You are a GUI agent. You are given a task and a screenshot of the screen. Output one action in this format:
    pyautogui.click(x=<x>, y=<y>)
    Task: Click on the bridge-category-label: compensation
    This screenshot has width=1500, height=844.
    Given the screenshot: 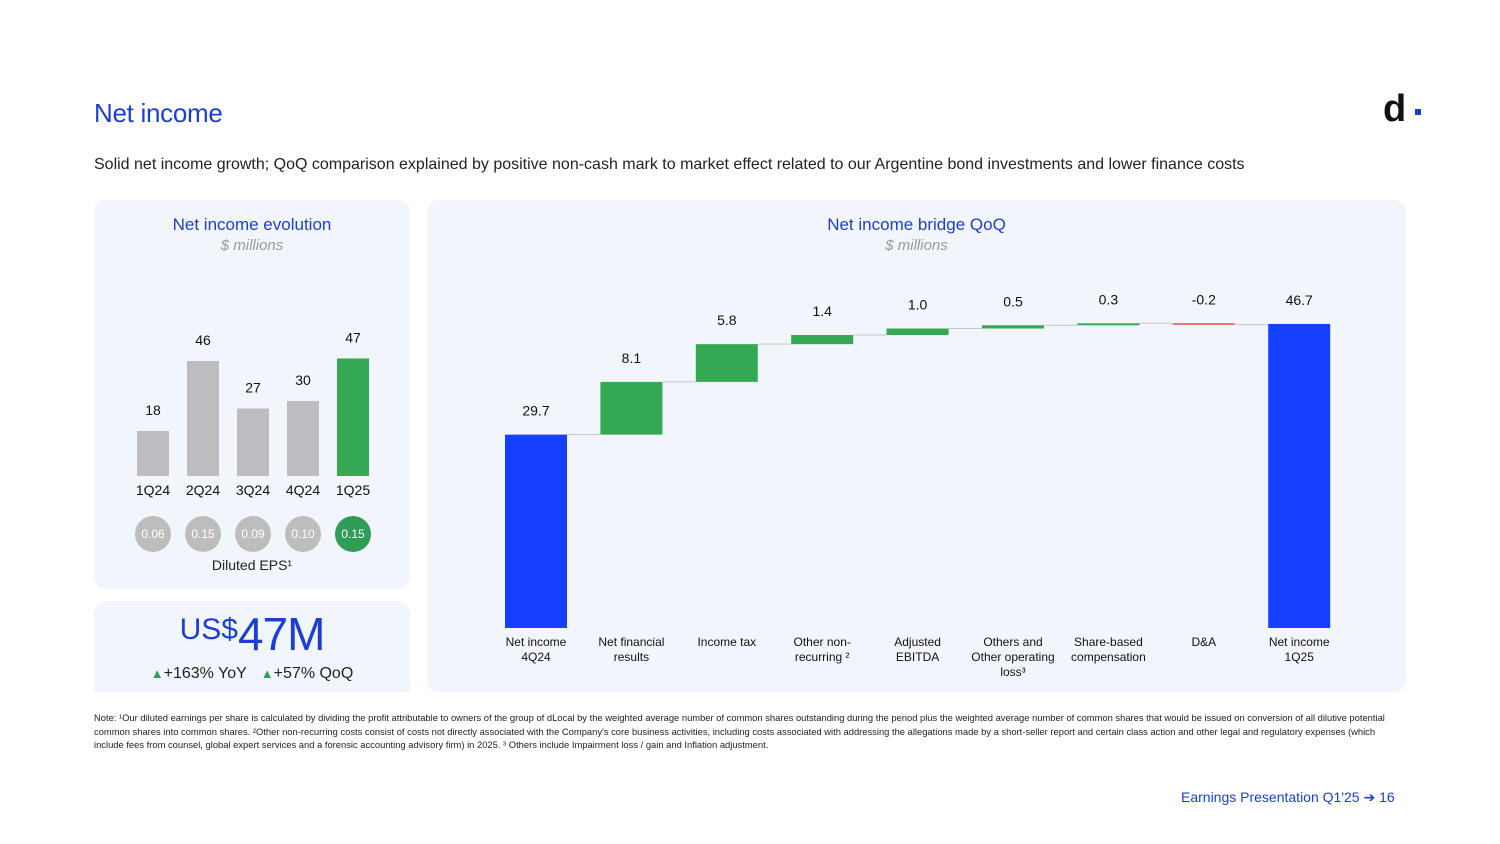 What is the action you would take?
    pyautogui.click(x=1108, y=657)
    